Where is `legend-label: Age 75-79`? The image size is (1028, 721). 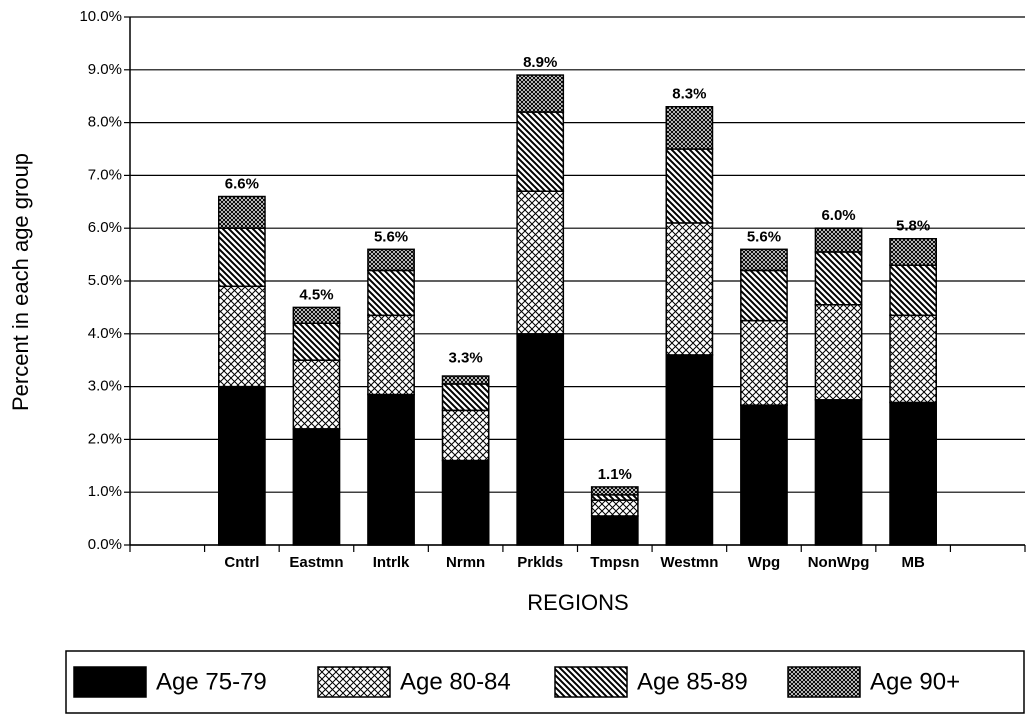 legend-label: Age 75-79 is located at coordinates (211, 681).